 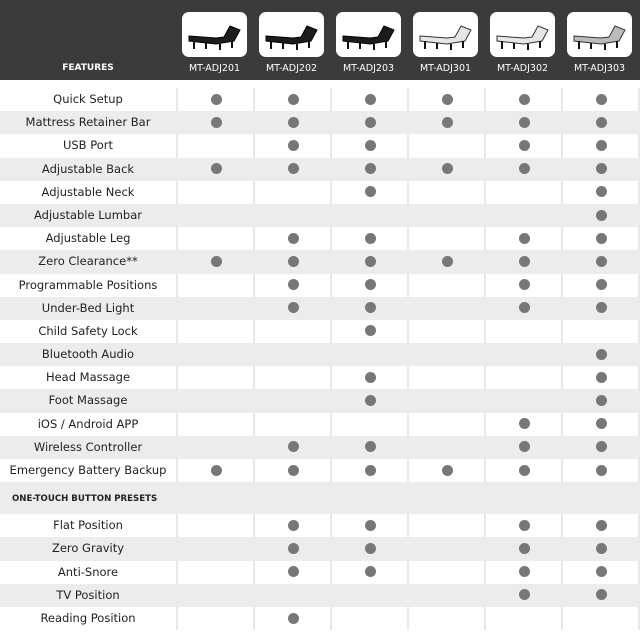 What do you see at coordinates (88, 239) in the screenshot?
I see `feature-label: Adjustable Leg` at bounding box center [88, 239].